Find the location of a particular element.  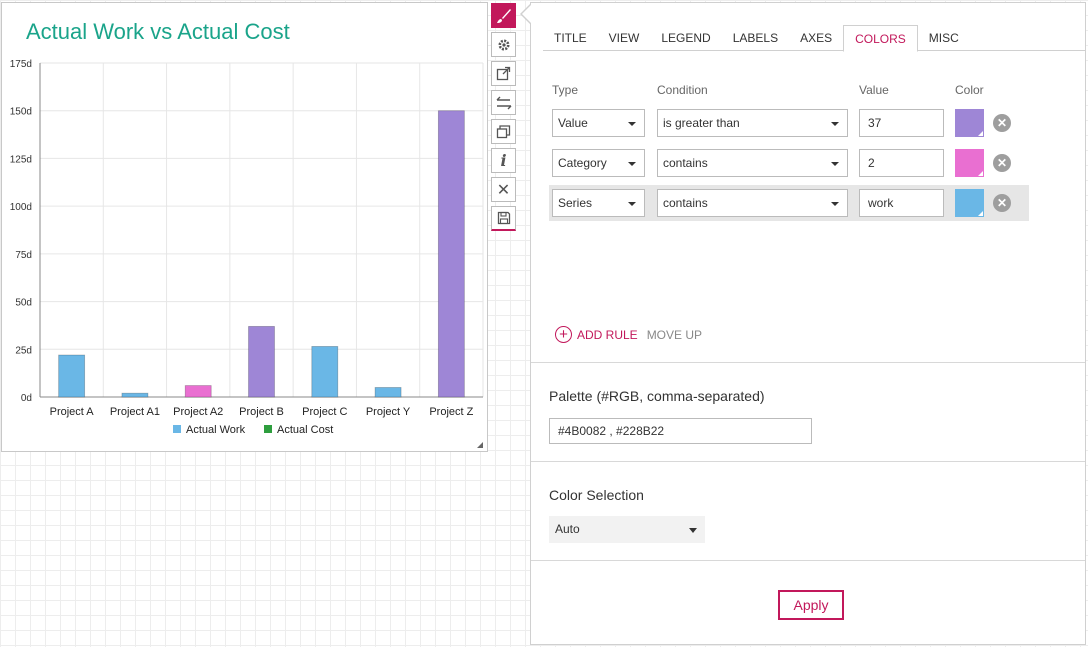

bar-project-b is located at coordinates (261, 361).